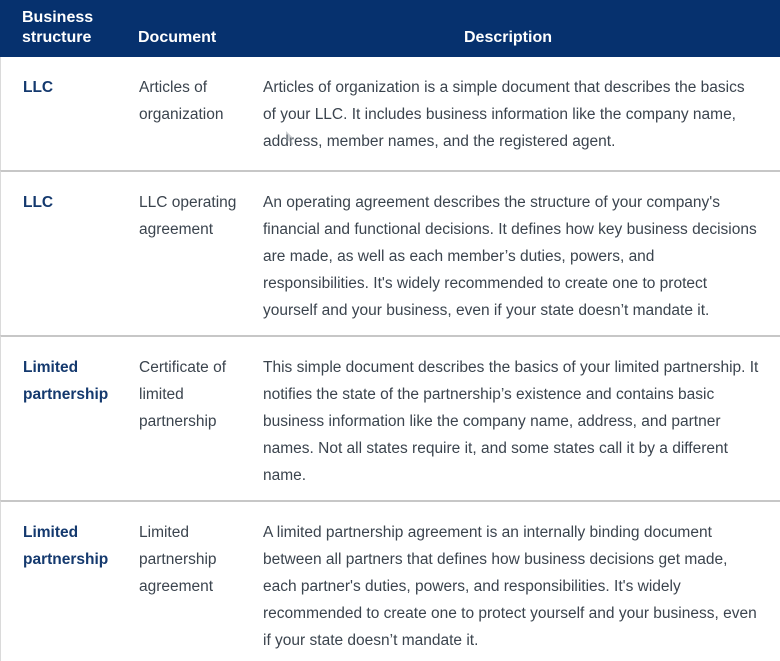 This screenshot has width=780, height=661. I want to click on header-business-structure: Business structure, so click(58, 27).